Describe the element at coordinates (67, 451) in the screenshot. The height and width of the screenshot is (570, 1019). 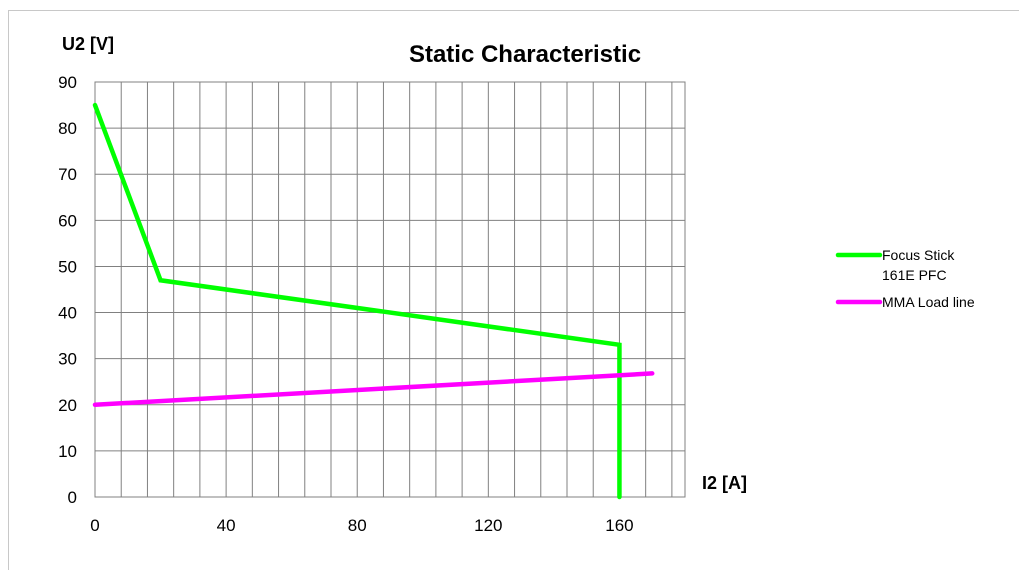
I see `y-tick-label: 10` at that location.